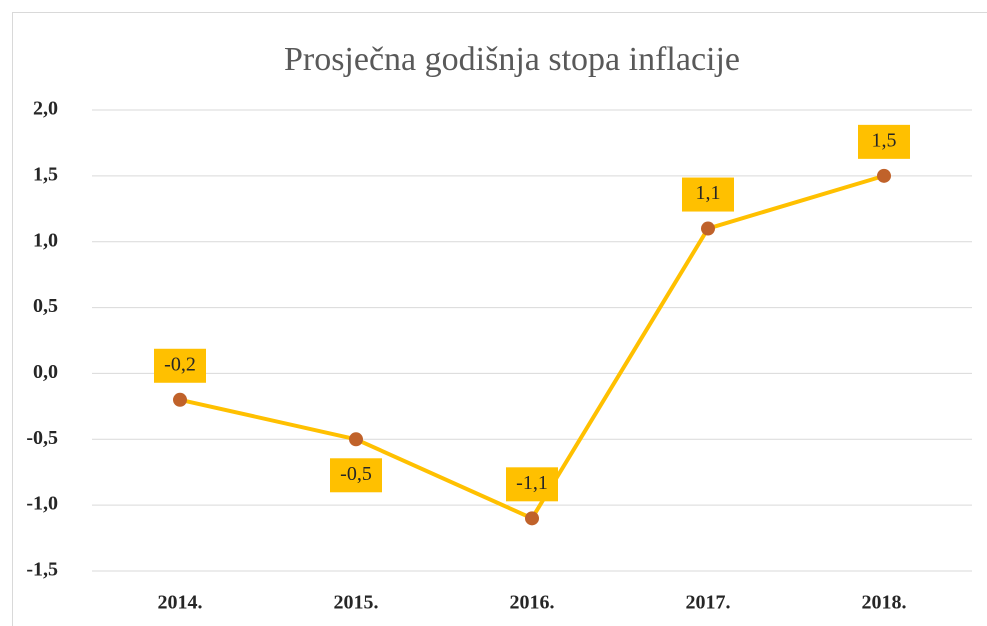 This screenshot has height=626, width=987. Describe the element at coordinates (180, 603) in the screenshot. I see `x-tick-label: 2014.` at that location.